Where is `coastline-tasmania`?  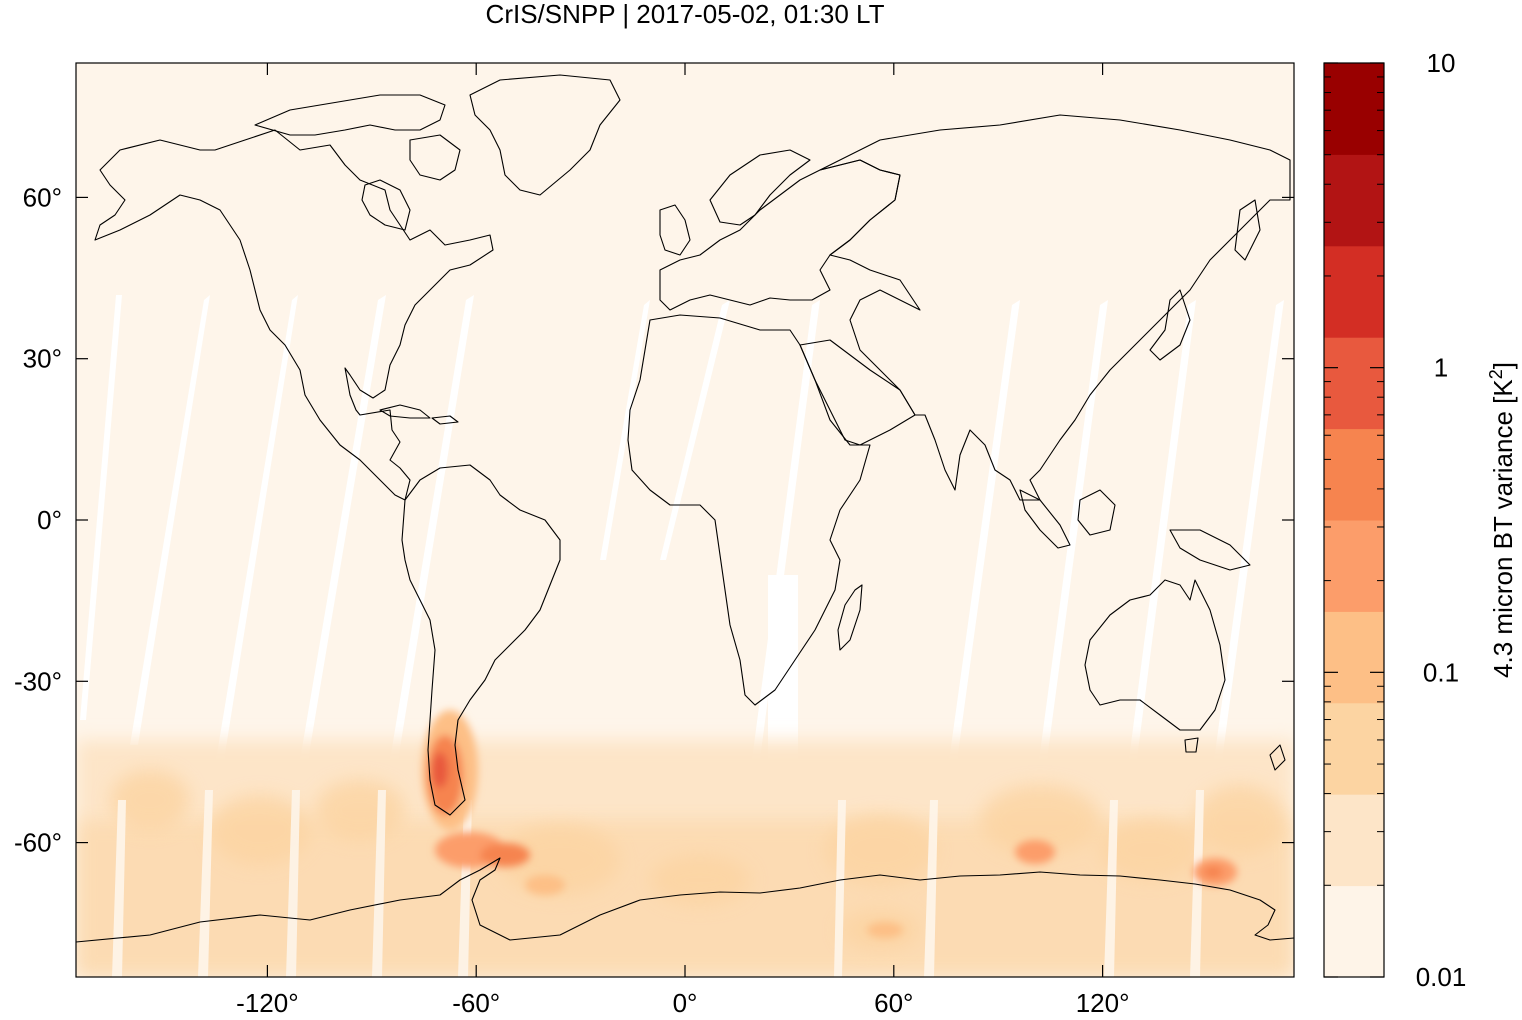 coastline-tasmania is located at coordinates (1191, 745).